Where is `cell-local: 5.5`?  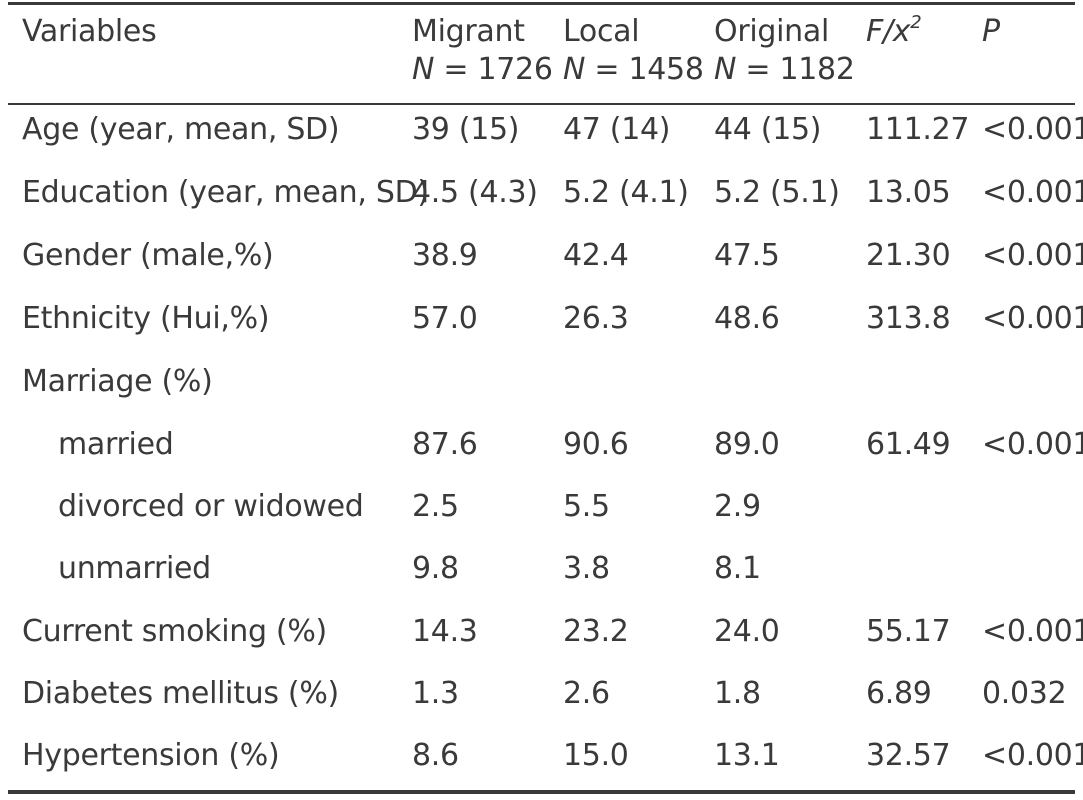
cell-local: 5.5 is located at coordinates (586, 506).